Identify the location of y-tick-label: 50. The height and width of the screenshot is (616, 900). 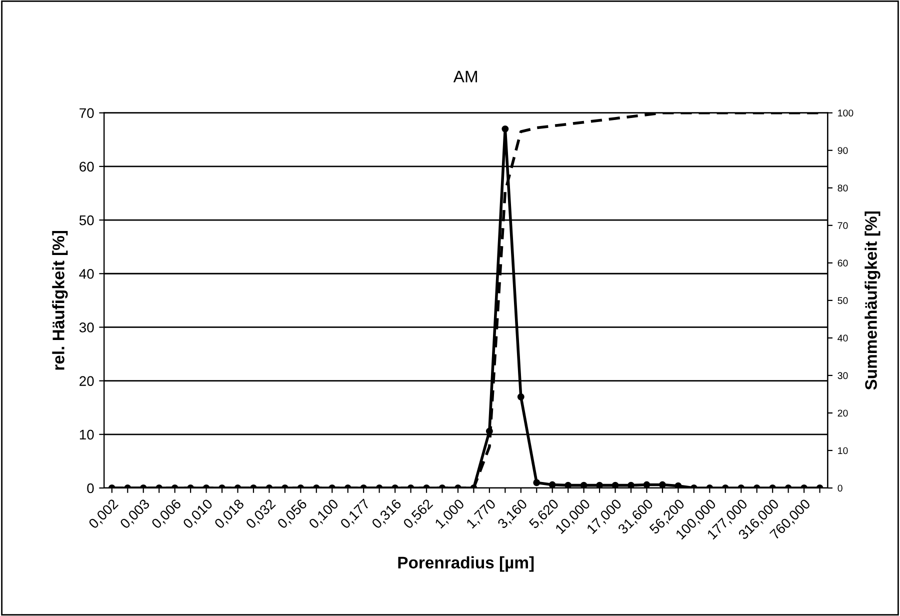
(86, 220).